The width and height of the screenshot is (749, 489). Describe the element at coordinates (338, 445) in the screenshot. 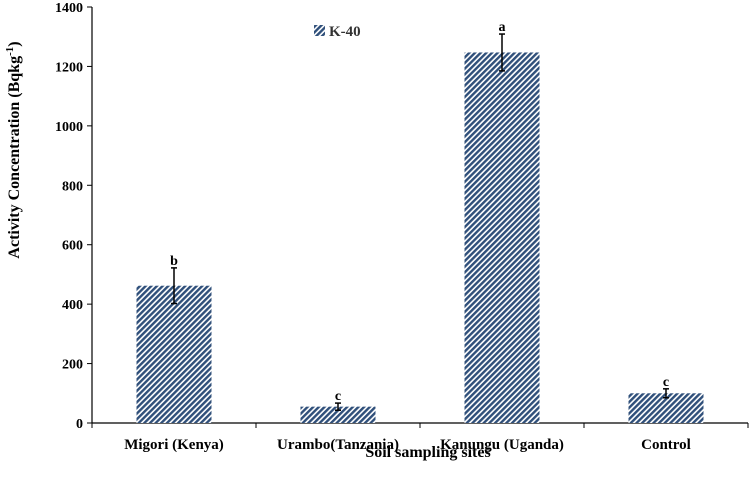

I see `x-category-label: Urambo(Tanzania)` at that location.